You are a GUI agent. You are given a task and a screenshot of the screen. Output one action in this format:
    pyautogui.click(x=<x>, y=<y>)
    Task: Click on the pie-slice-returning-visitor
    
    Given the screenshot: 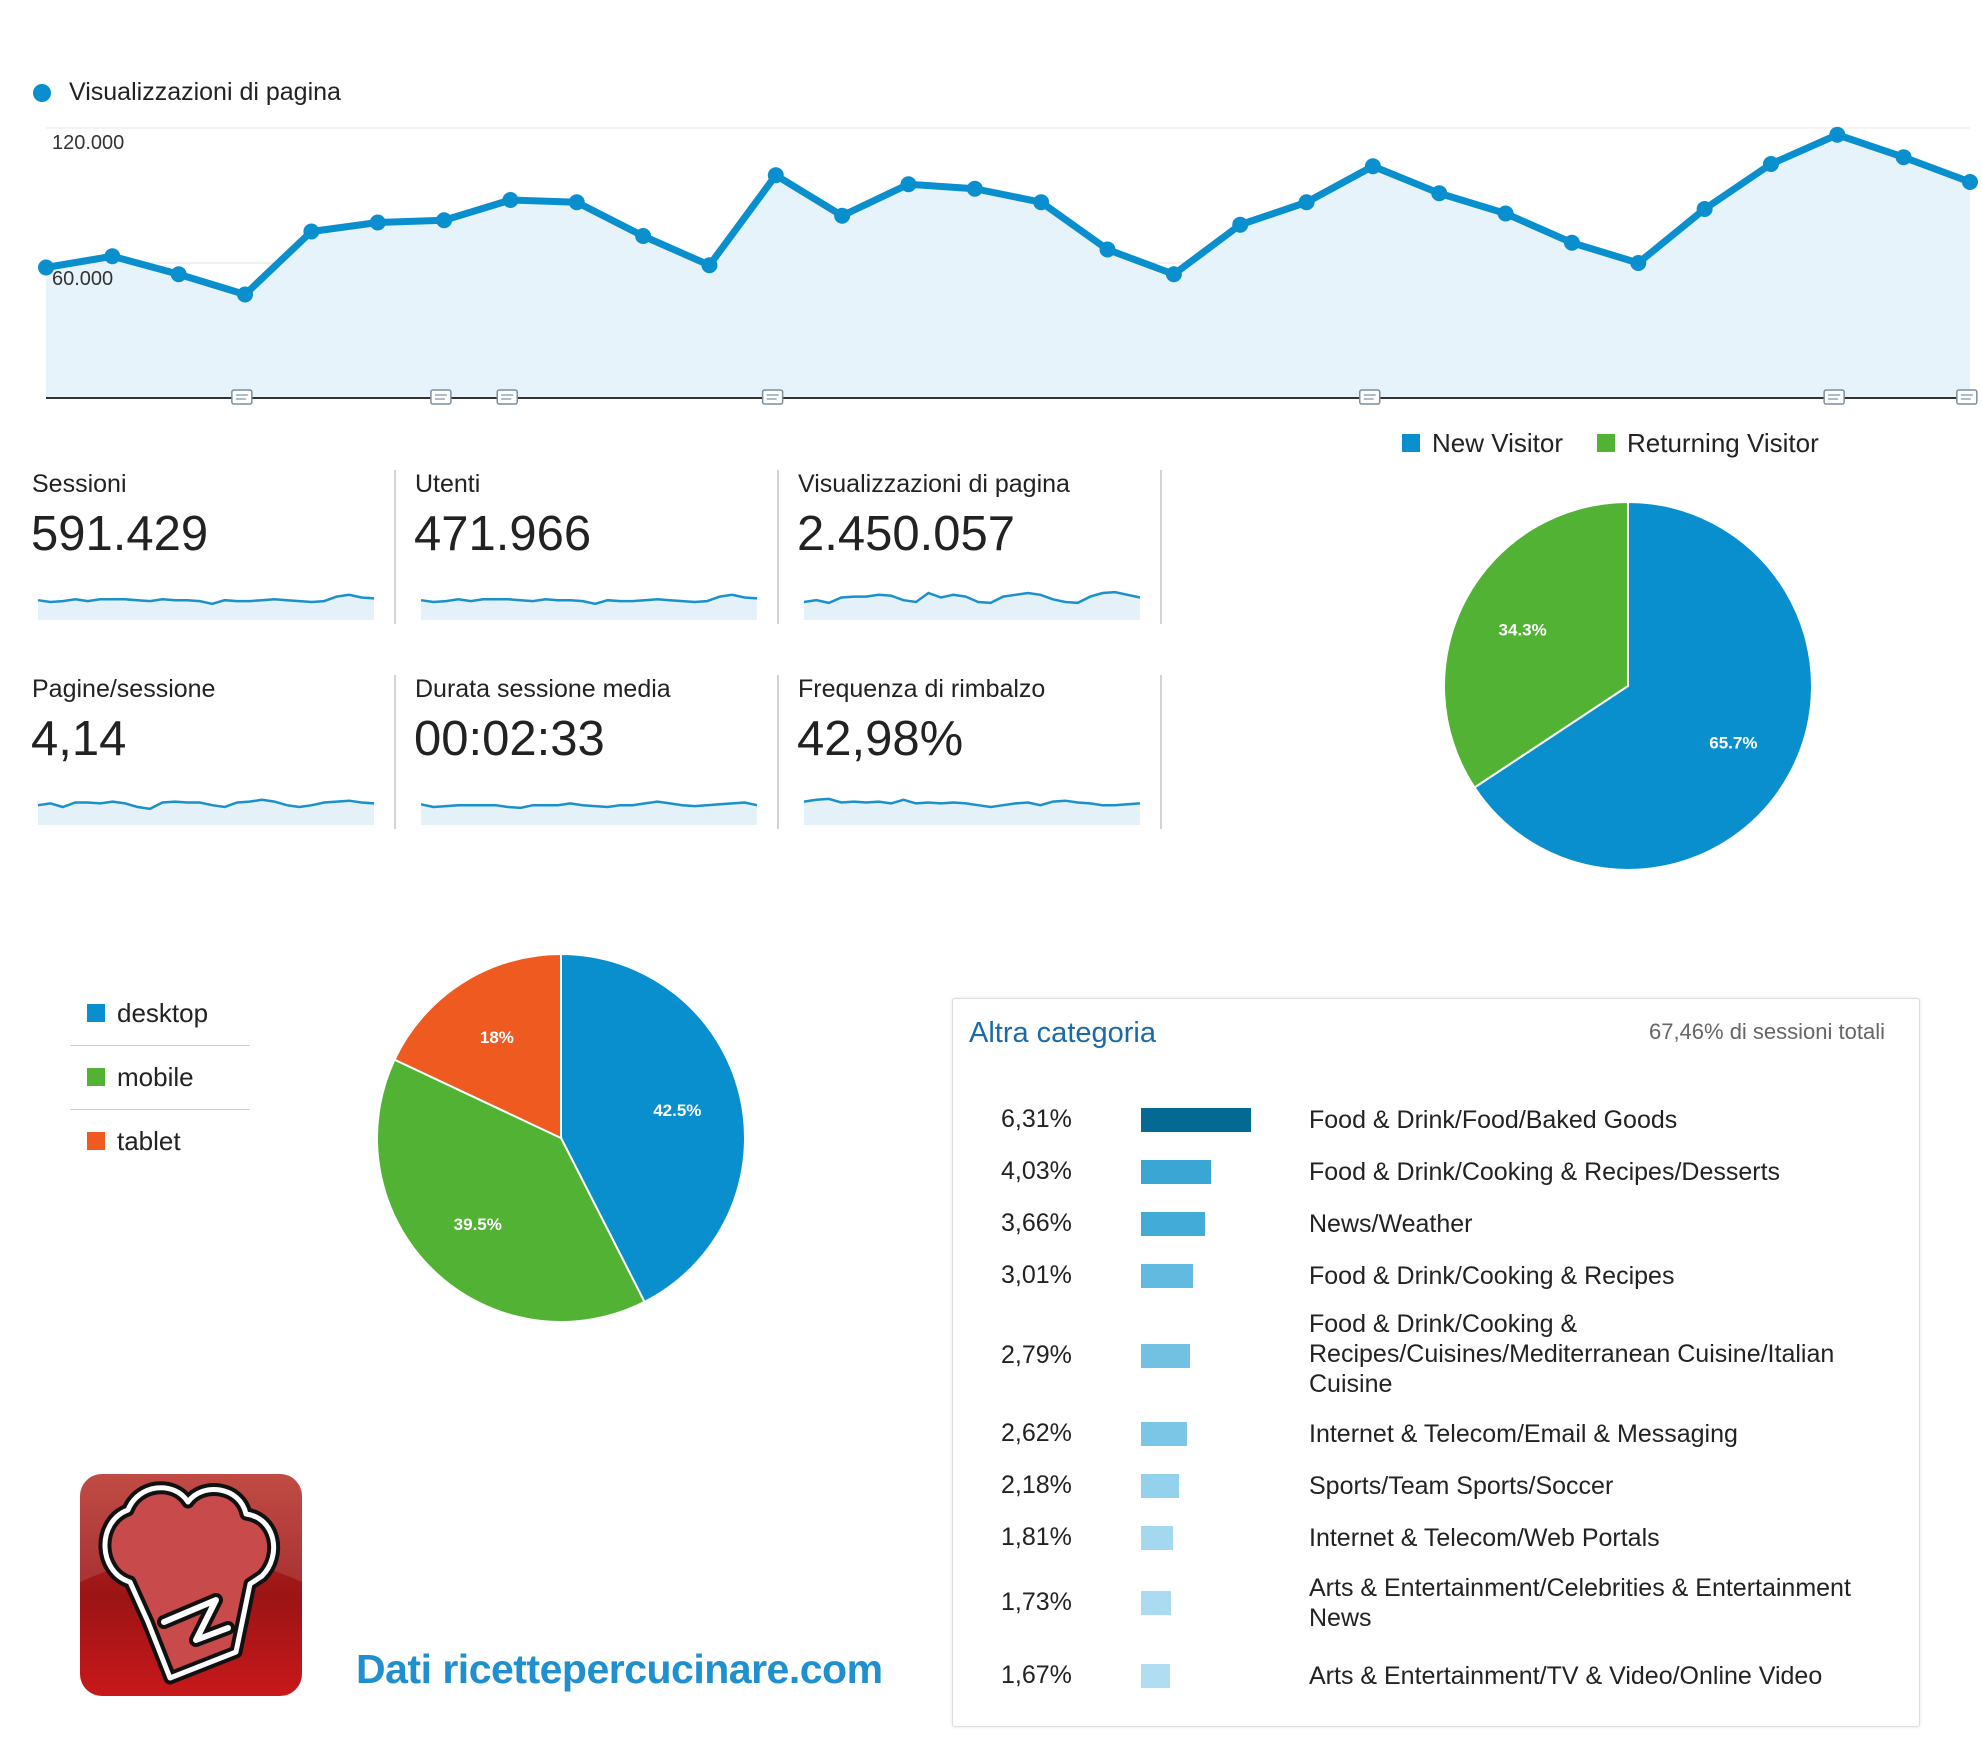 What is the action you would take?
    pyautogui.click(x=1536, y=644)
    